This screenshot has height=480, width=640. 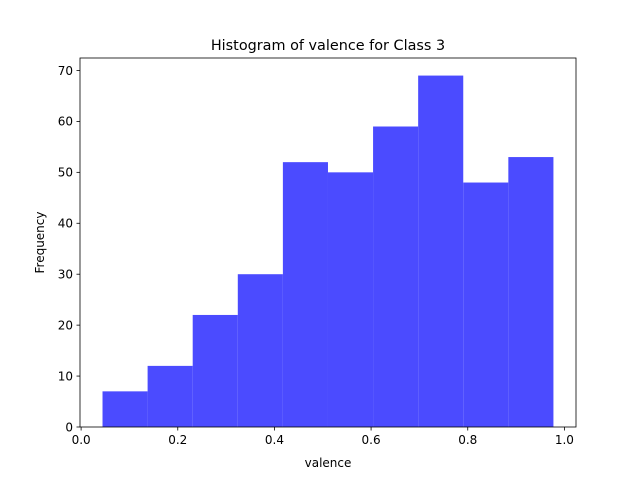 What do you see at coordinates (177, 440) in the screenshot?
I see `x-tick-label: 0.2` at bounding box center [177, 440].